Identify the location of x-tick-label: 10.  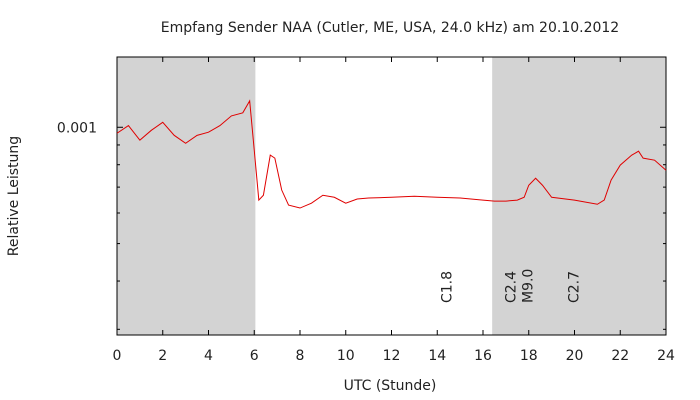
(346, 356).